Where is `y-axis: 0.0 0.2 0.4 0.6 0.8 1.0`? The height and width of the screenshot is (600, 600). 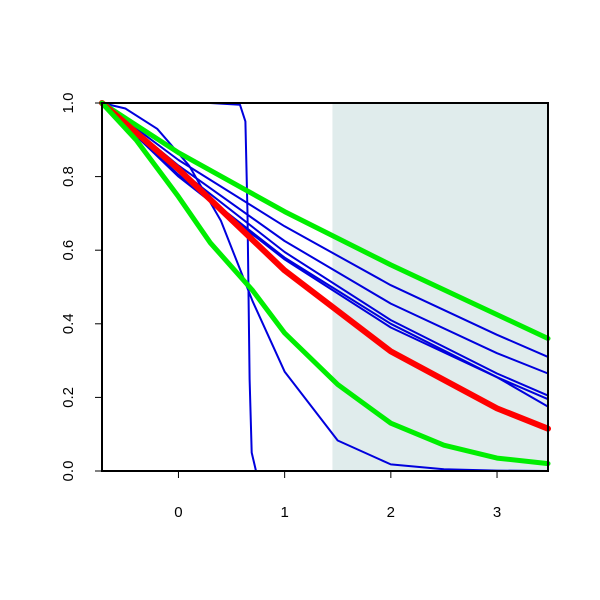 y-axis: 0.0 0.2 0.4 0.6 0.8 1.0 is located at coordinates (81, 287).